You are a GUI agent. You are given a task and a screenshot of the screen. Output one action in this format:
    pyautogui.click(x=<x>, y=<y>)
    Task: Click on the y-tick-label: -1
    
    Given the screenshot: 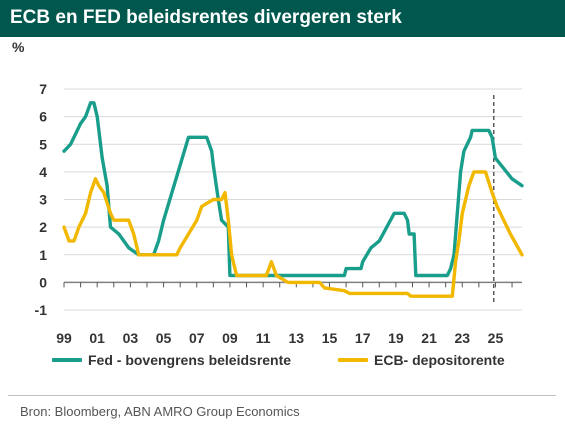 What is the action you would take?
    pyautogui.click(x=41, y=310)
    